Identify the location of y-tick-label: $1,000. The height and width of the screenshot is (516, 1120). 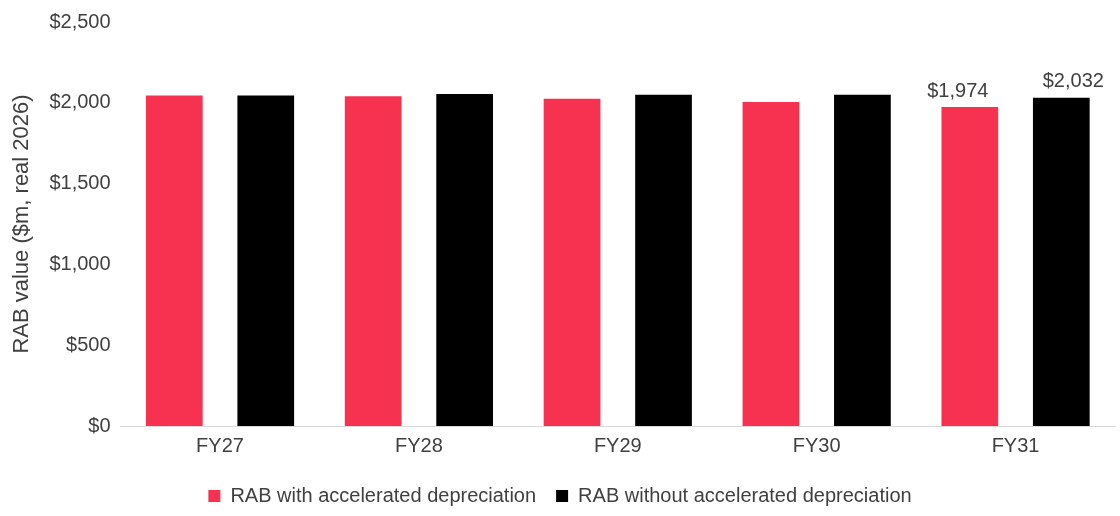
(80, 262).